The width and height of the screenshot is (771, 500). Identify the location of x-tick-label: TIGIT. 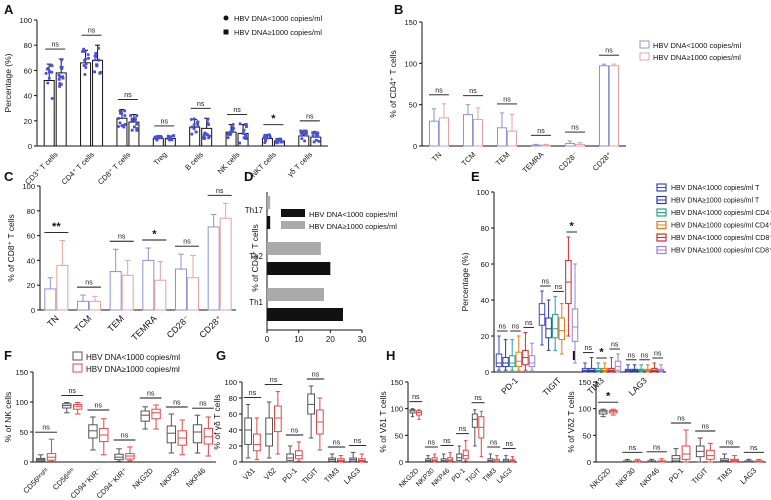
(551, 386).